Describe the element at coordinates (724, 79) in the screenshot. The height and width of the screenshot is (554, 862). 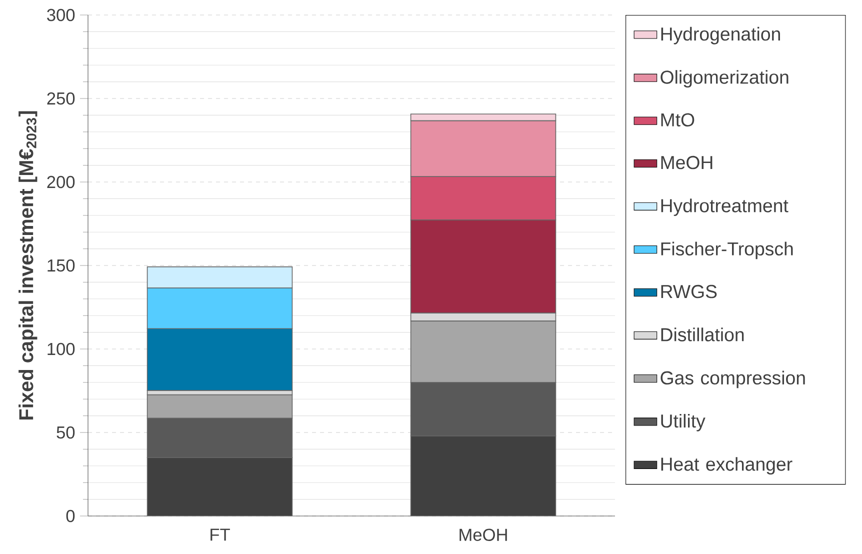
I see `legend-label: Oligomerization` at that location.